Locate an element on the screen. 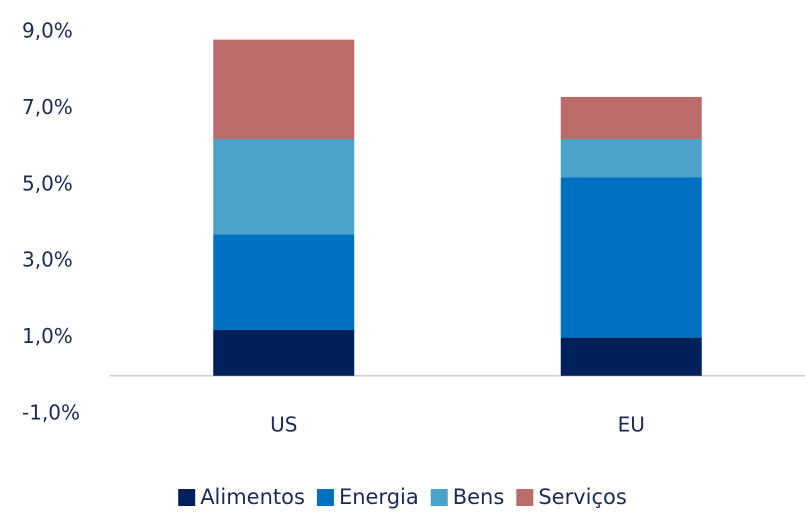 Image resolution: width=805 pixels, height=516 pixels. x-tick-label: US is located at coordinates (283, 425).